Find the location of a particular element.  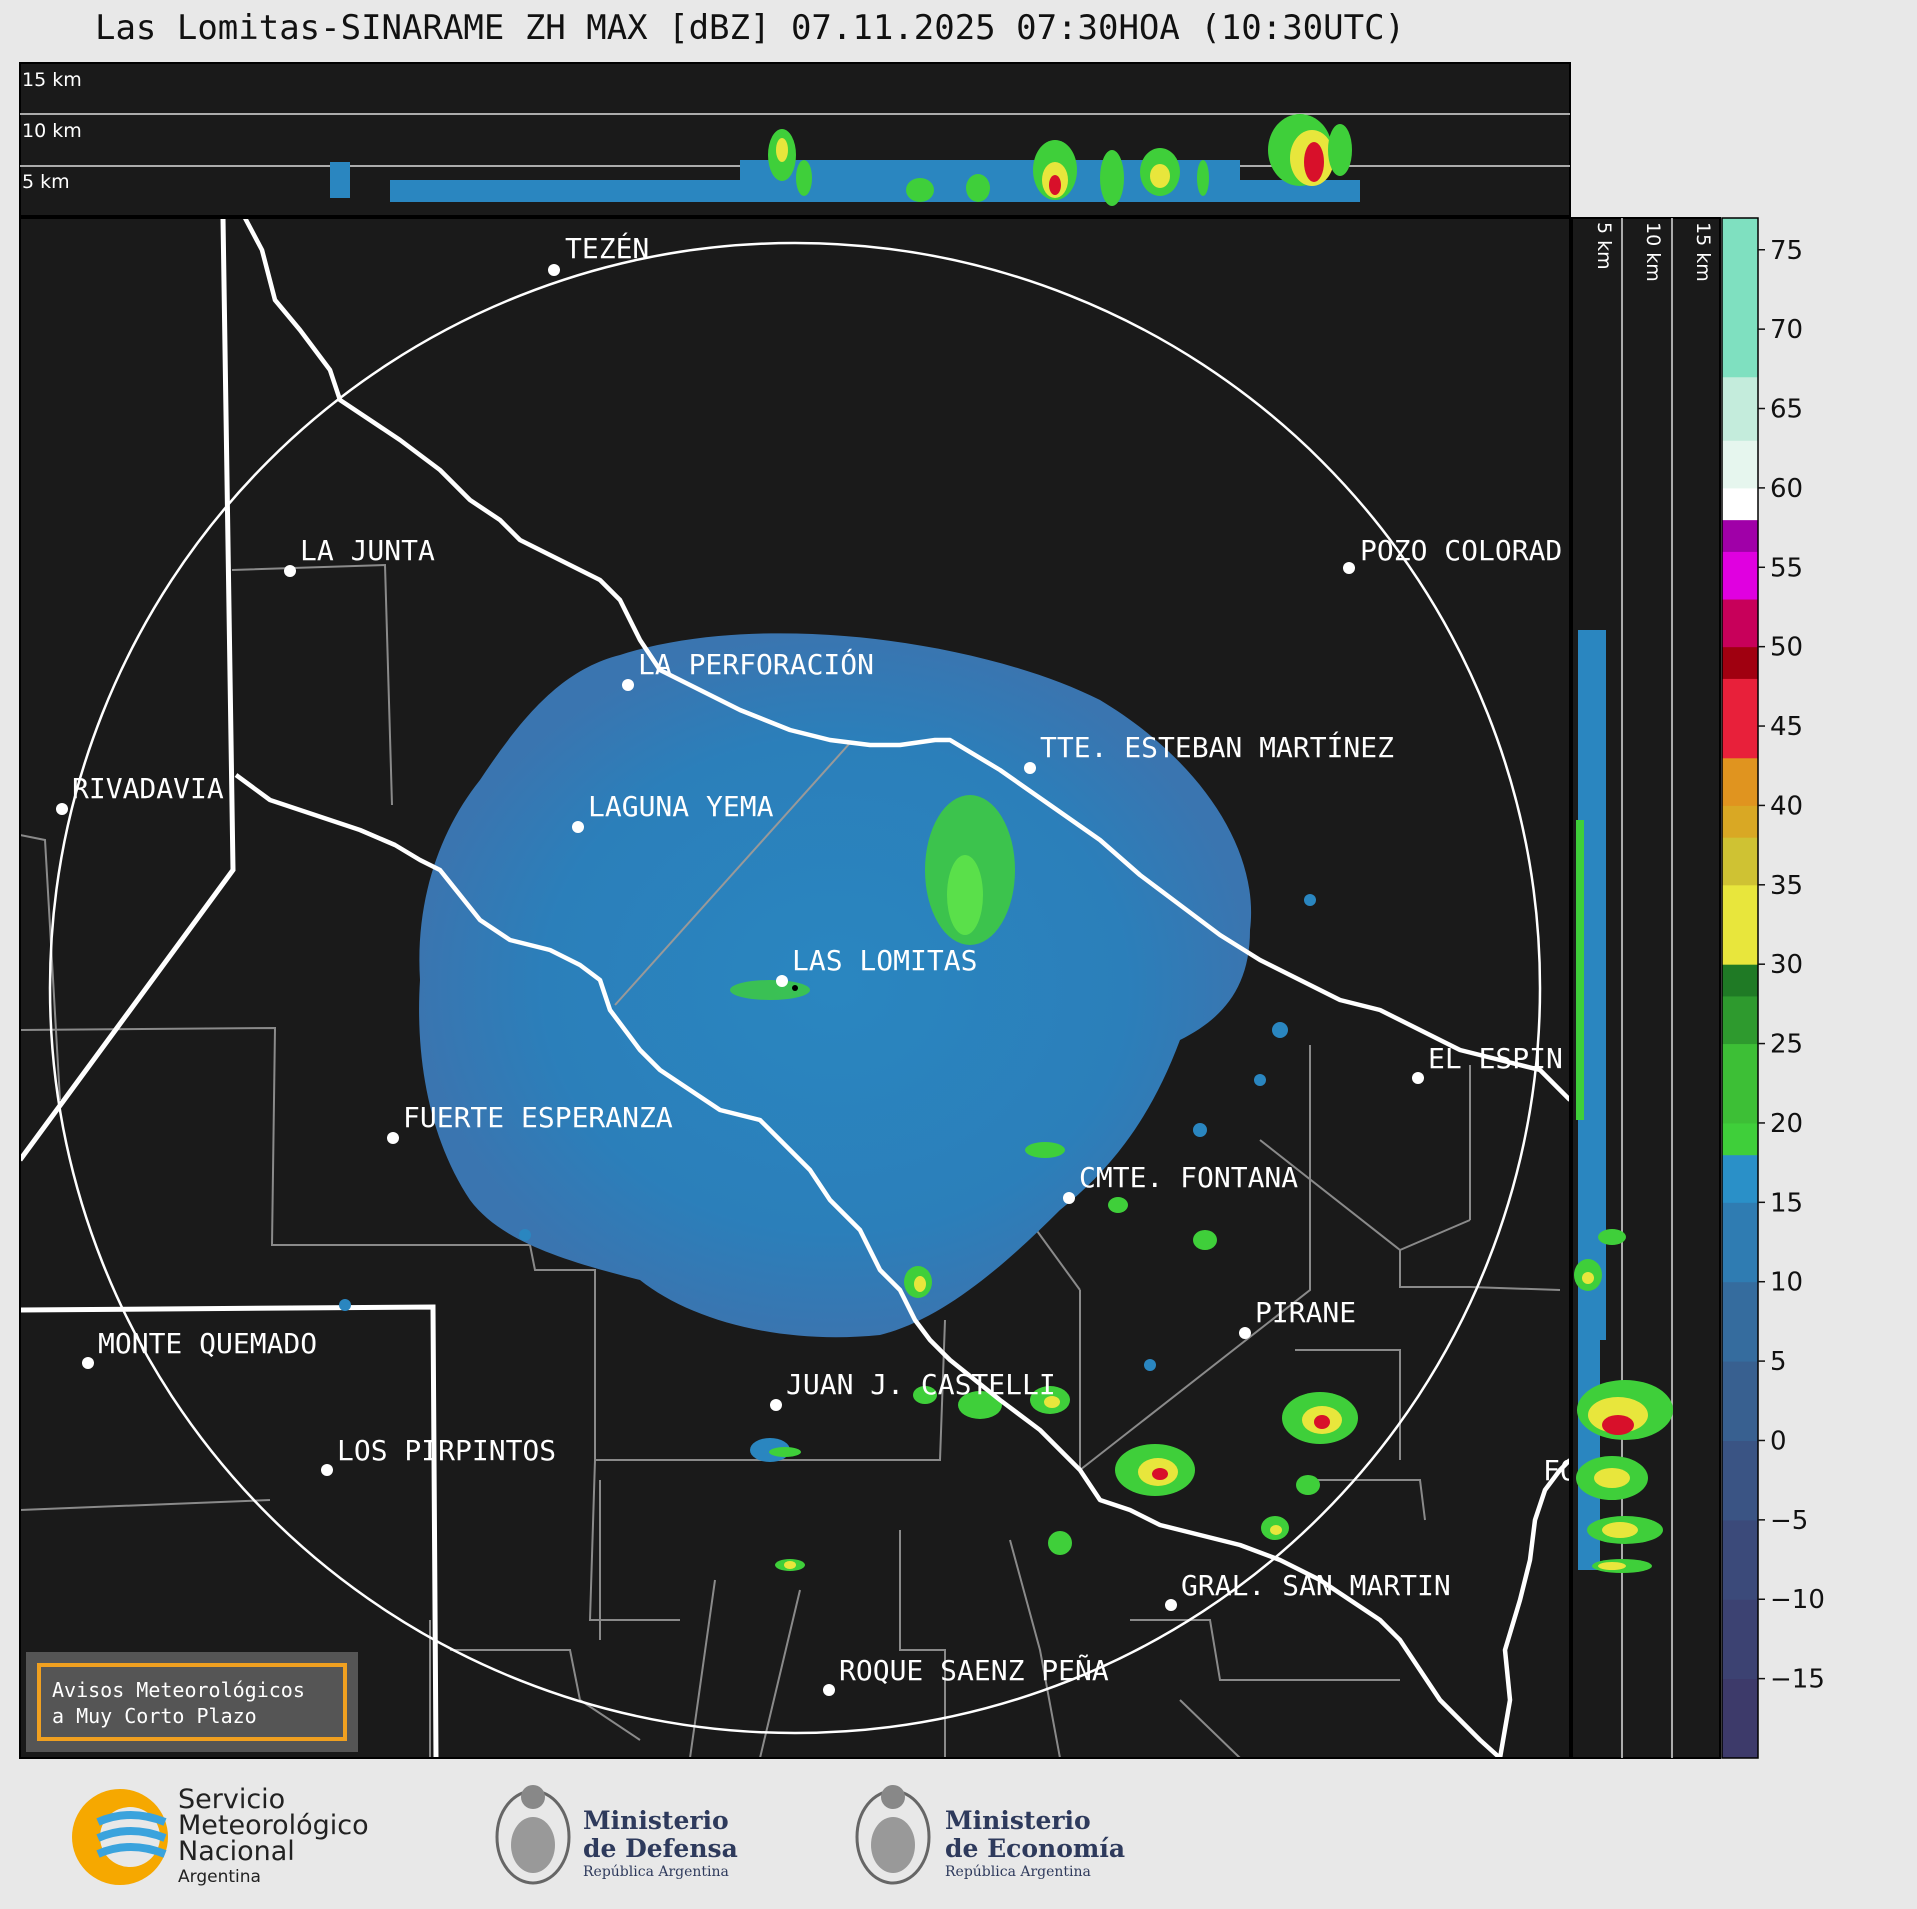

smn-line-3: Nacional is located at coordinates (236, 1851).